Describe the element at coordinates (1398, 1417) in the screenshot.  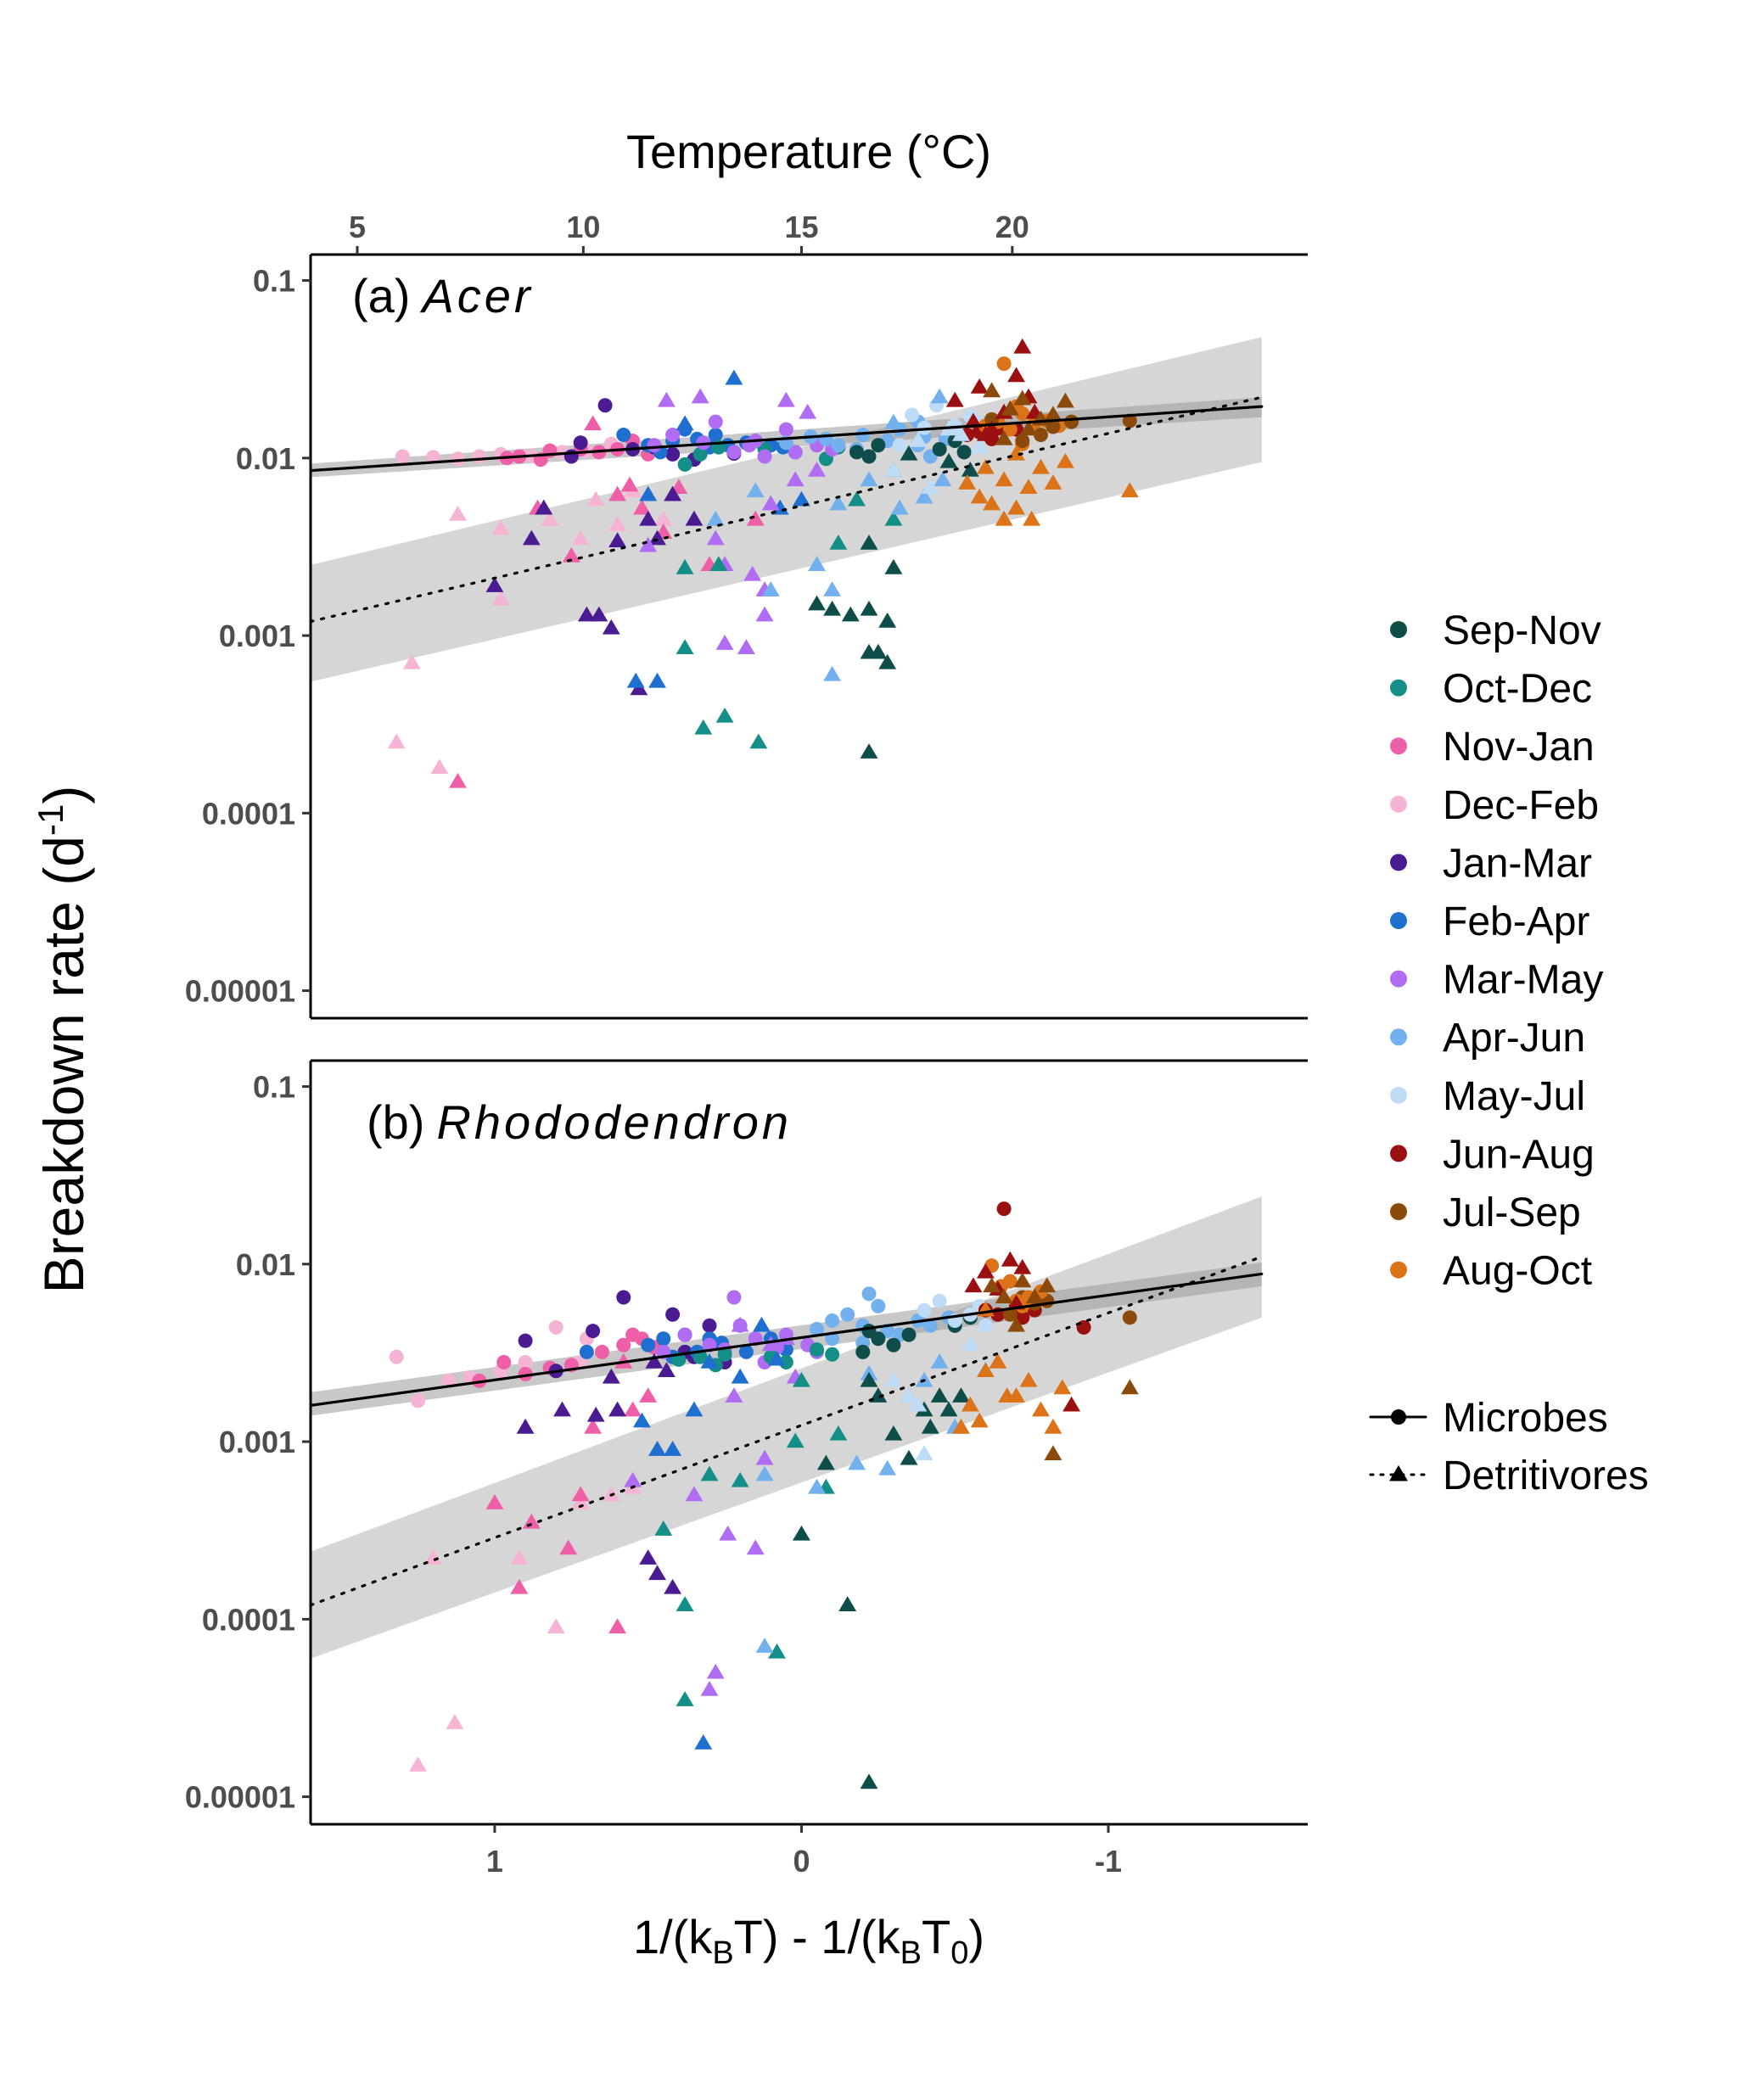
I see `legend-marker-circle` at that location.